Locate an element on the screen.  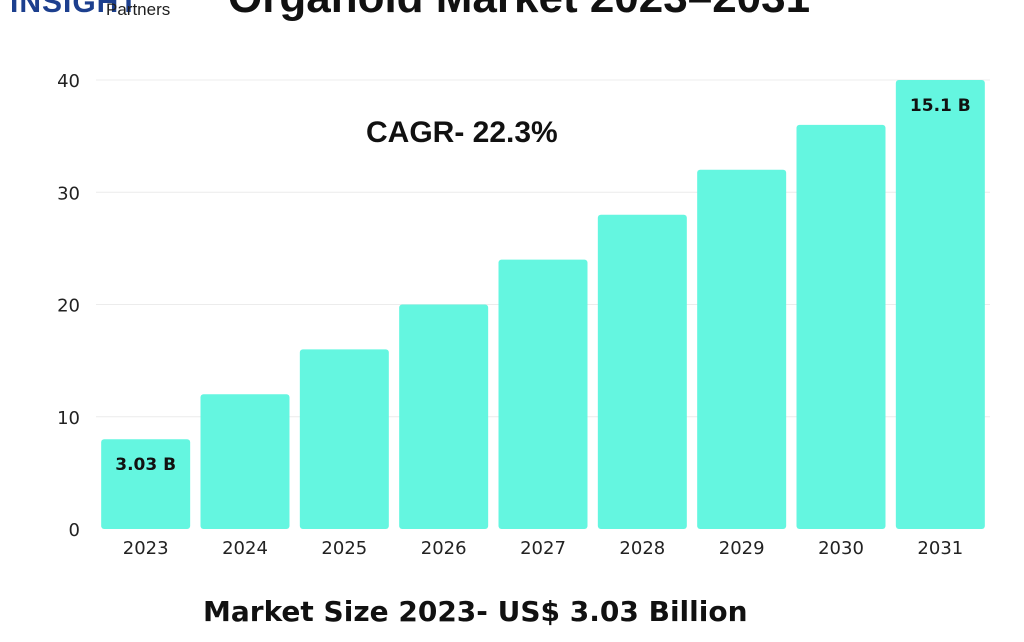
insight-partners-logo: INSIGHT Partners is located at coordinates (105, 18).